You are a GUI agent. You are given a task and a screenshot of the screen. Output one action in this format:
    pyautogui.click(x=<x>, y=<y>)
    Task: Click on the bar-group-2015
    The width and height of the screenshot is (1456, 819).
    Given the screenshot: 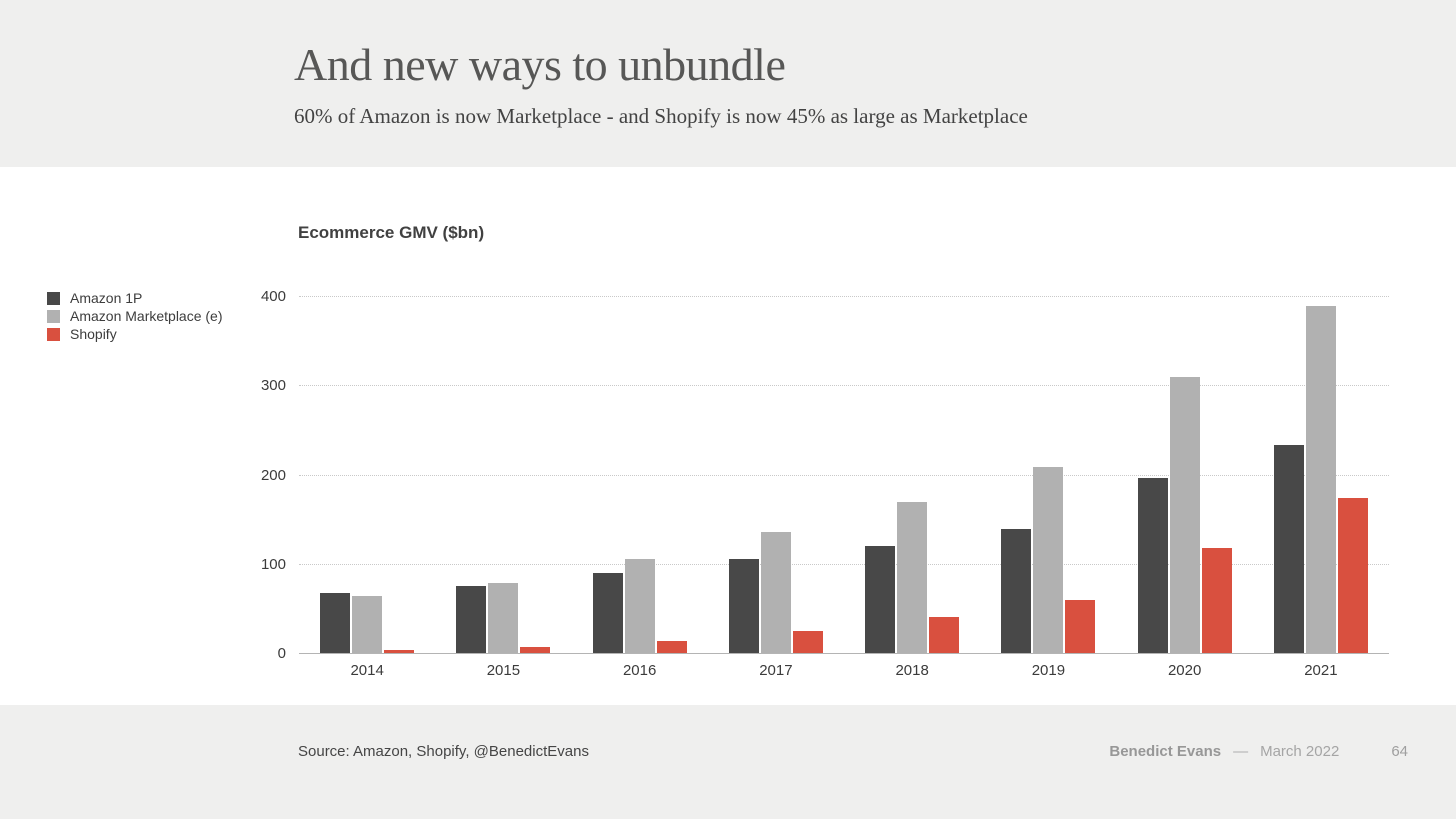 What is the action you would take?
    pyautogui.click(x=503, y=475)
    